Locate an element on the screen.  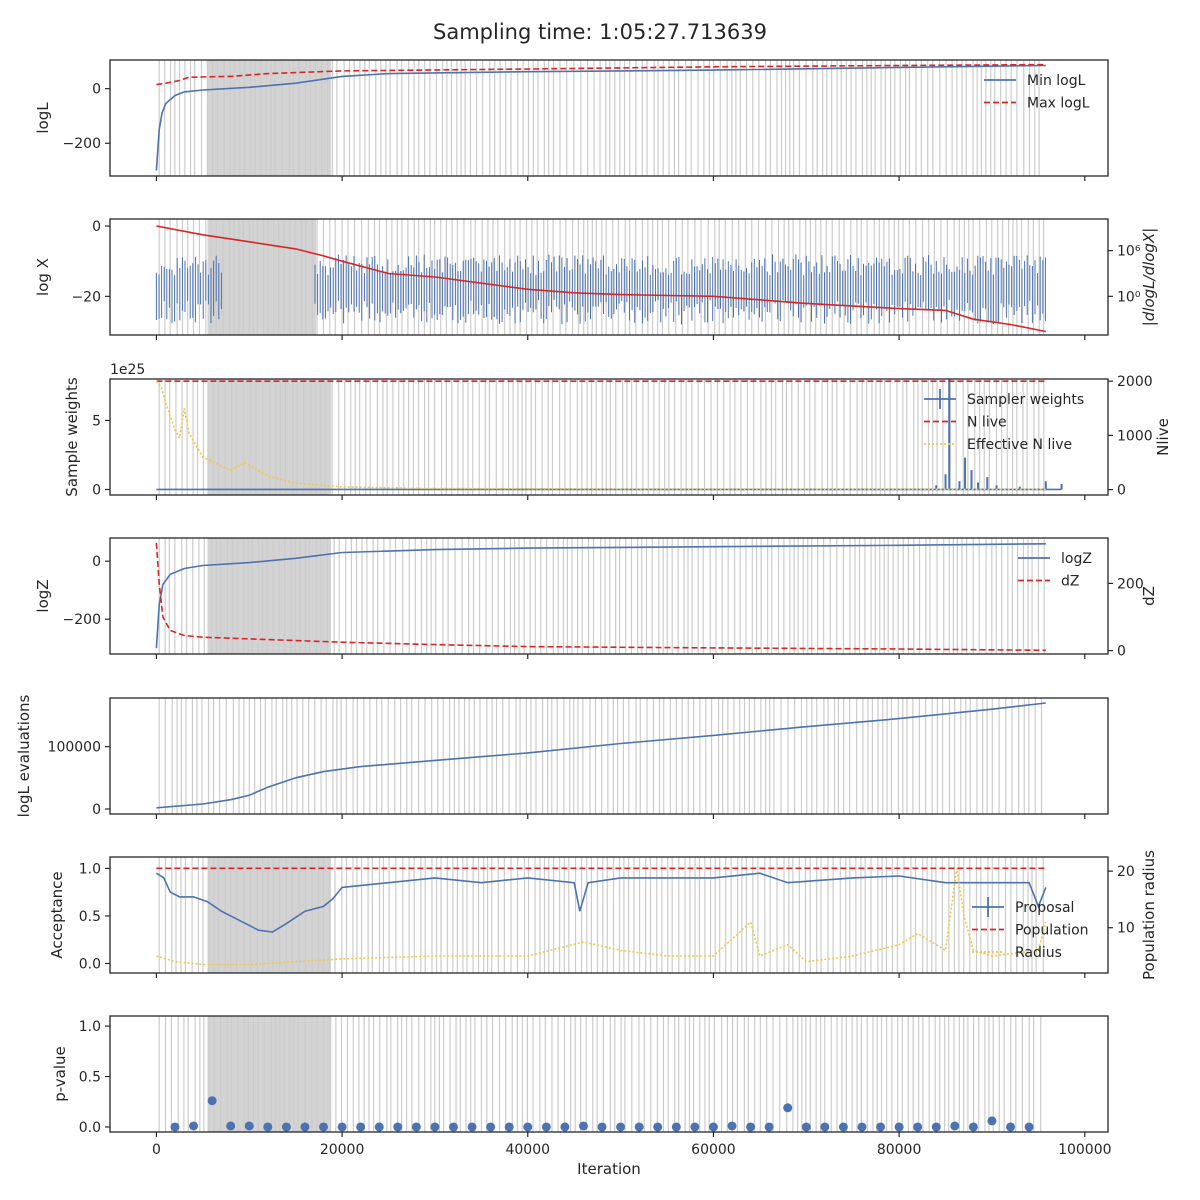
legend-label: N live is located at coordinates (987, 423).